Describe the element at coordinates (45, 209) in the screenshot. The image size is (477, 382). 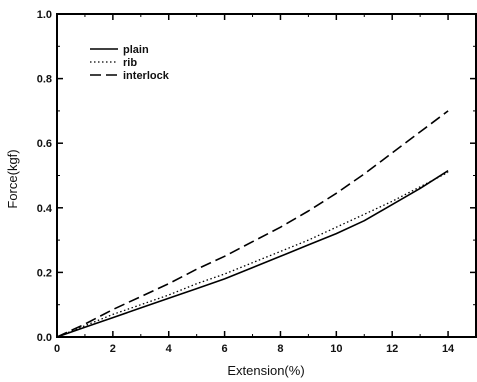
I see `y-tick-label: 0.4` at that location.